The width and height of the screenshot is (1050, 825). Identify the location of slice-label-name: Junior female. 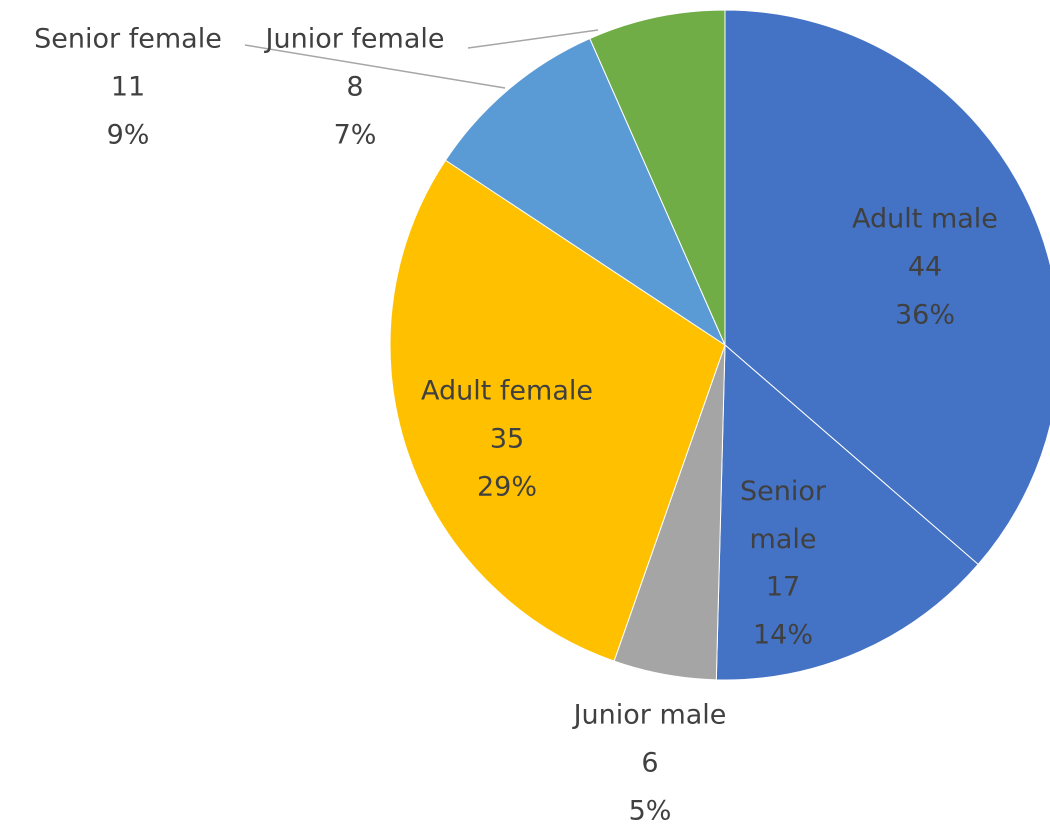
(354, 39).